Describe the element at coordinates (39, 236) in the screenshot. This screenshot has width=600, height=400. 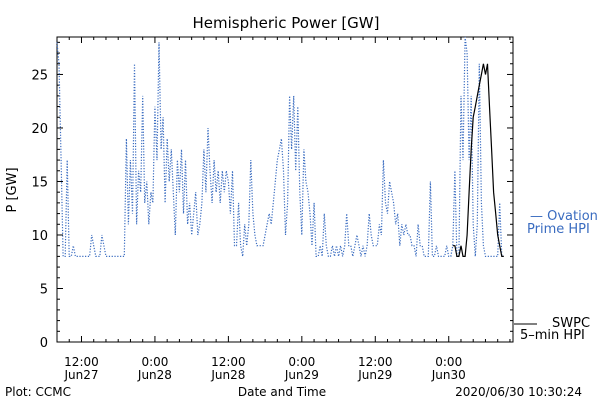
I see `y-tick-label: 10` at that location.